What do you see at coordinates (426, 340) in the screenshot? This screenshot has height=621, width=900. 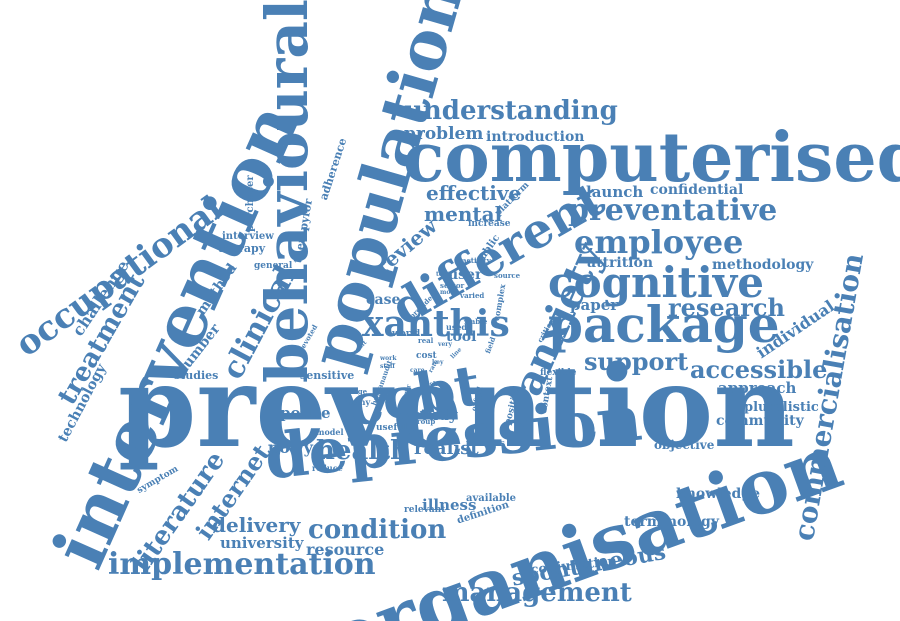 I see `word-real: real` at bounding box center [426, 340].